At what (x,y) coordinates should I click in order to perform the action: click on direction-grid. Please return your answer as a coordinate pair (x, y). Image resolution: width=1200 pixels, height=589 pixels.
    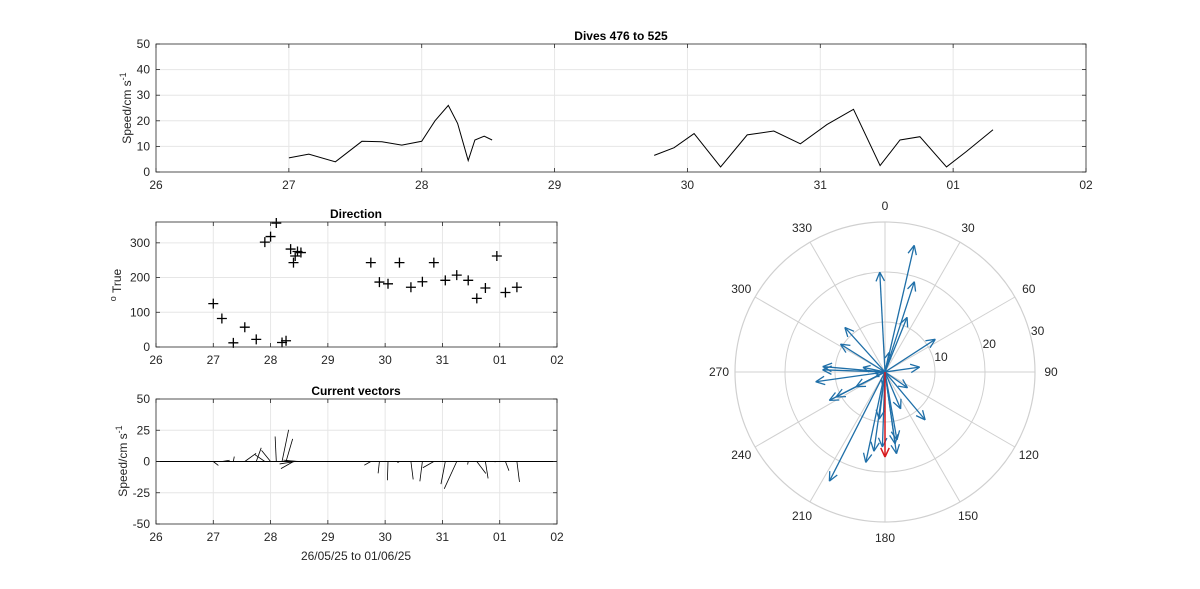
    Looking at the image, I should click on (356, 284).